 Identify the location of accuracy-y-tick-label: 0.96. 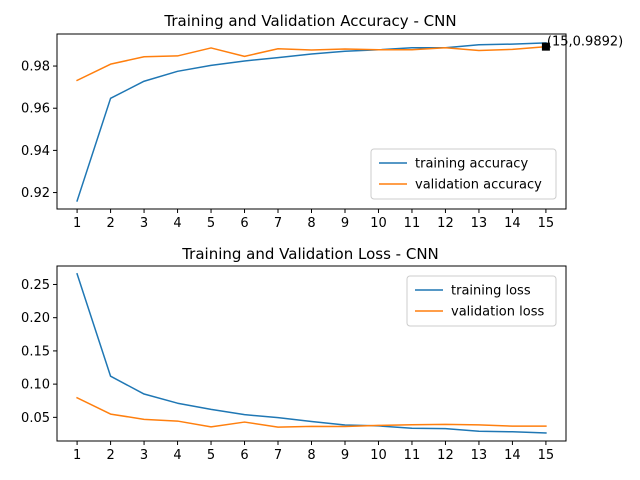
(35, 109).